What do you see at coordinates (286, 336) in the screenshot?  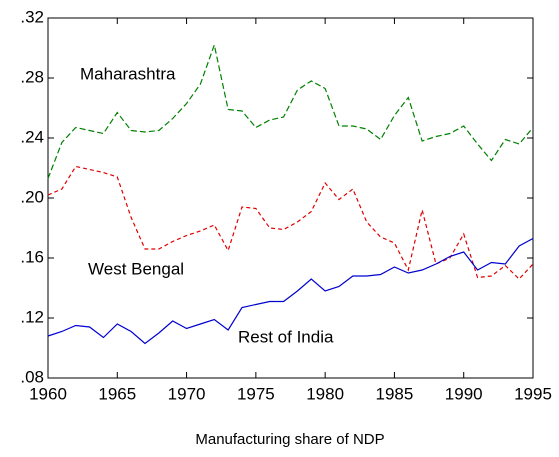 I see `series-label: Rest of India` at bounding box center [286, 336].